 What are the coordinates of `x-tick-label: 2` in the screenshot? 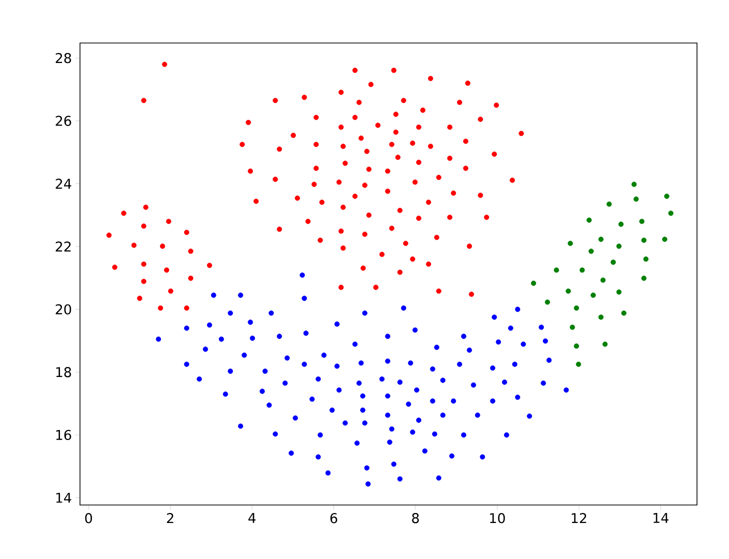 It's located at (170, 518).